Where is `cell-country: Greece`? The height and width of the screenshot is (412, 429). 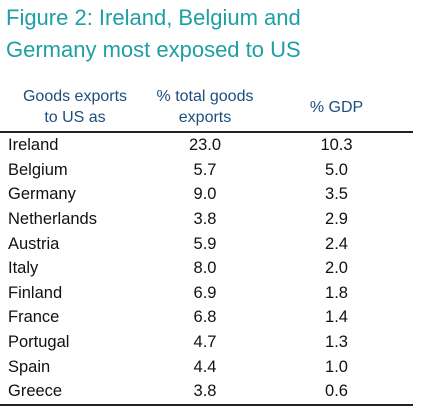
cell-country: Greece is located at coordinates (75, 392).